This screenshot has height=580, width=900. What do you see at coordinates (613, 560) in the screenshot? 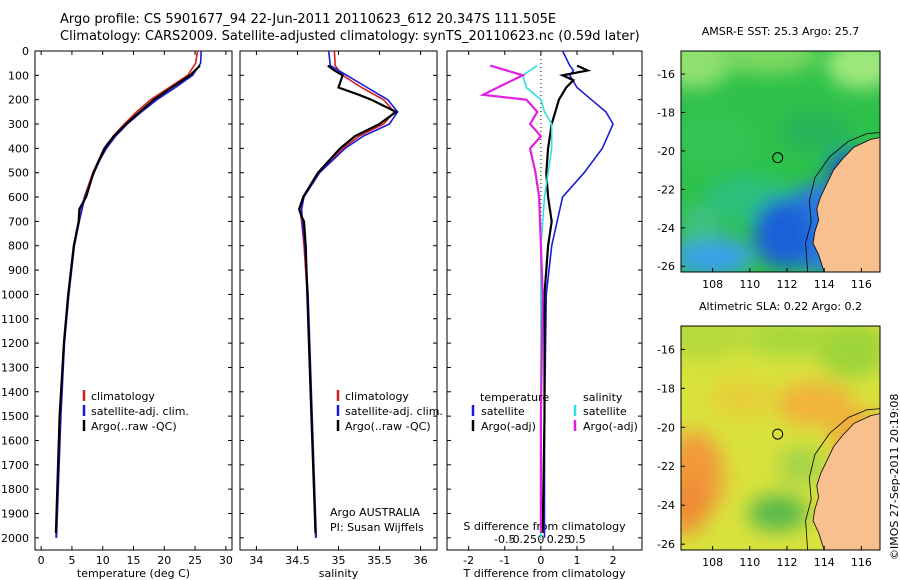
I see `difference-xtick-label: 2` at bounding box center [613, 560].